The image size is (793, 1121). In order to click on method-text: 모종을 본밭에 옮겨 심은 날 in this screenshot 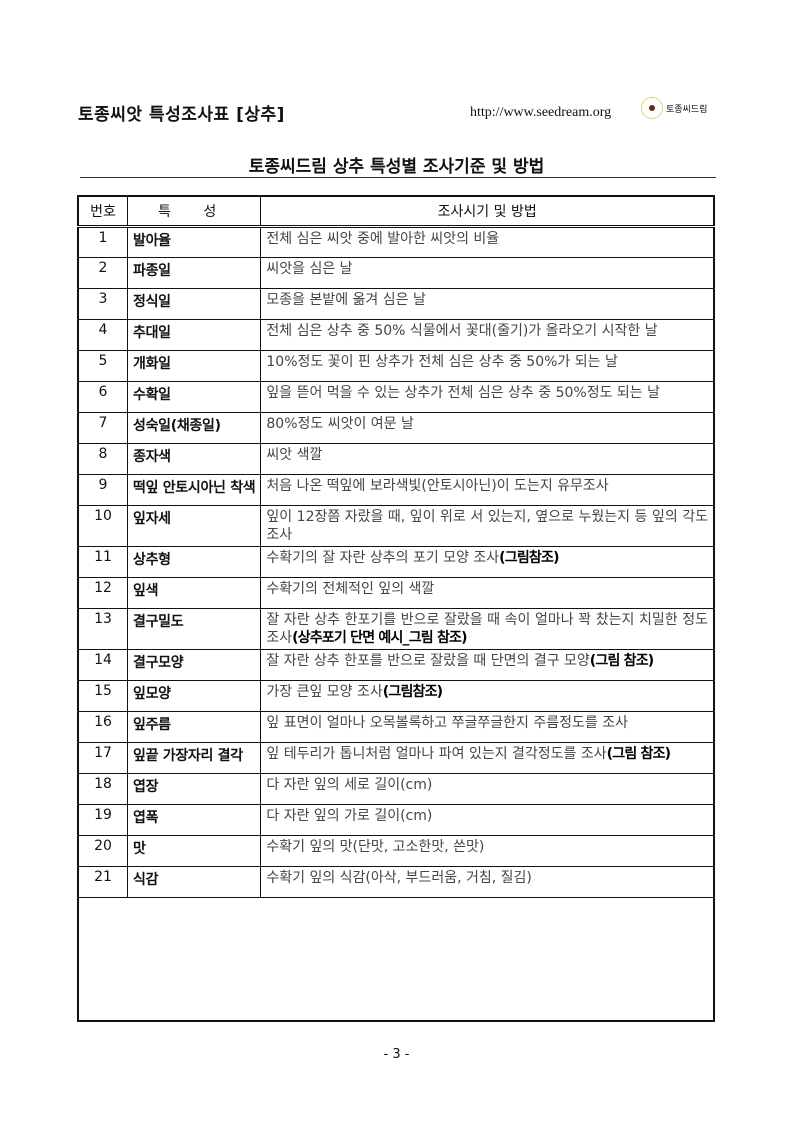, I will do `click(346, 300)`.